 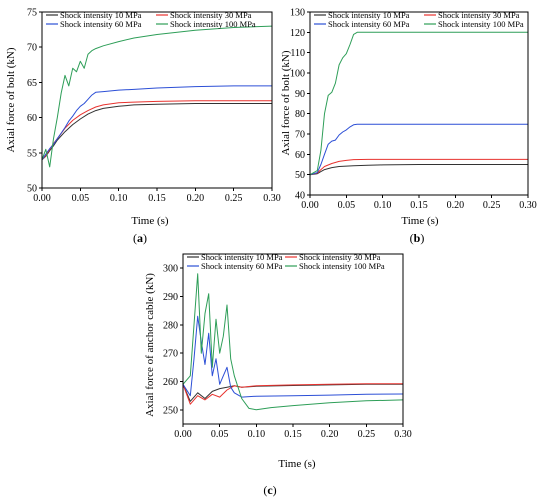 What do you see at coordinates (300, 114) in the screenshot?
I see `y-tick-label-b: 80` at bounding box center [300, 114].